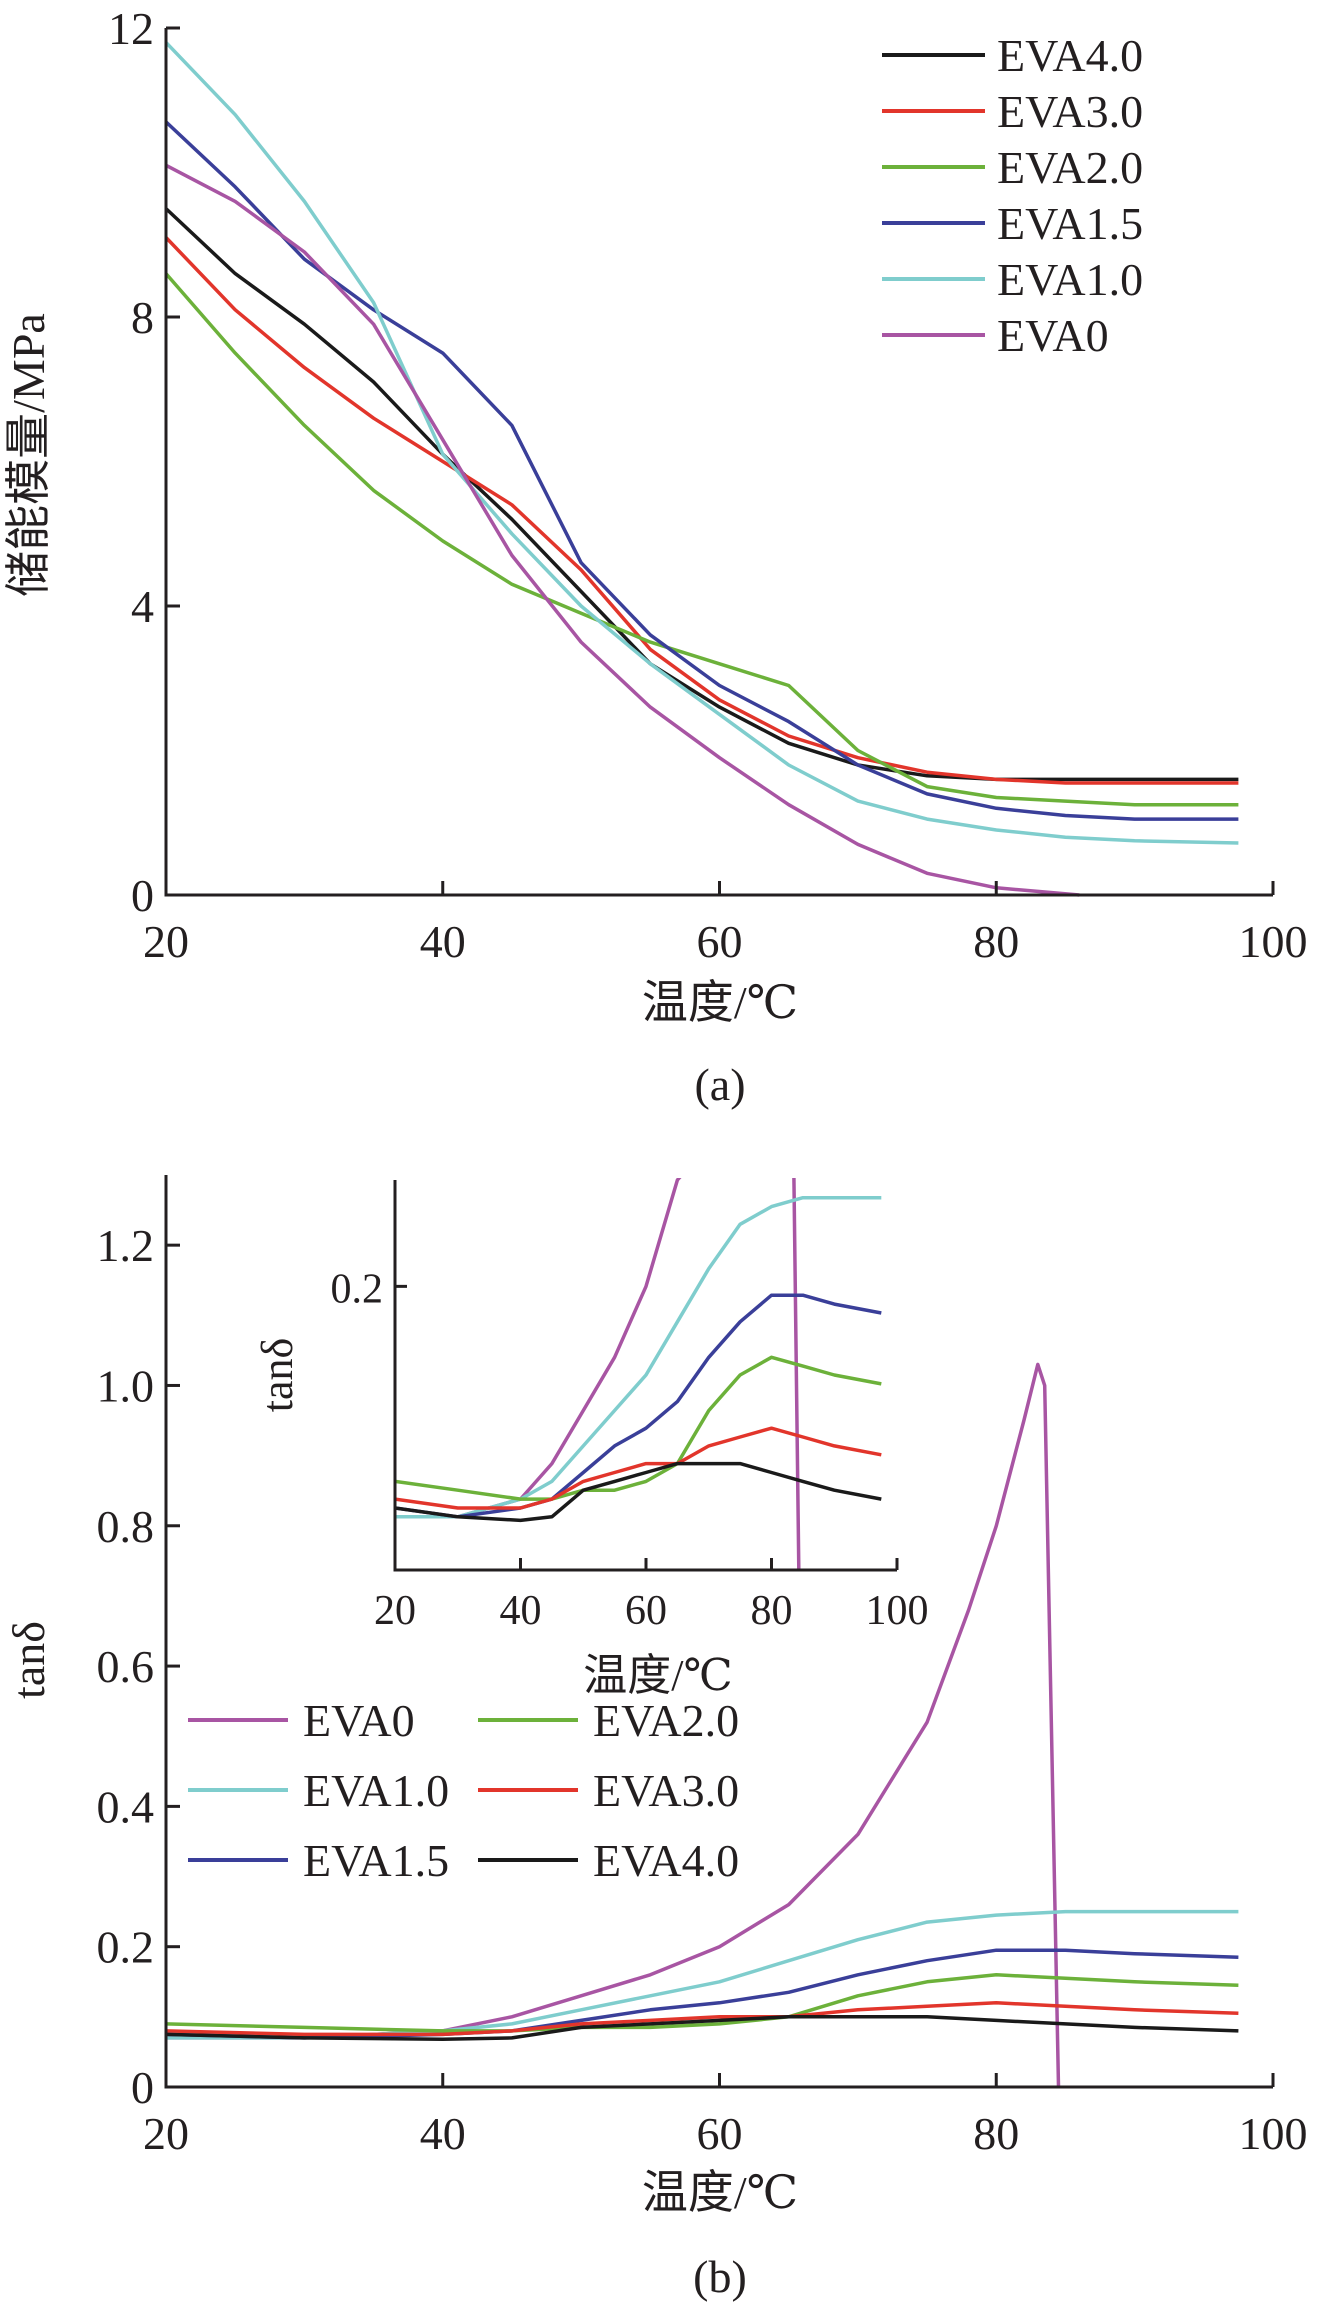  What do you see at coordinates (376, 1860) in the screenshot?
I see `panel-b-legend-label-eva1-5: EVA1.5` at bounding box center [376, 1860].